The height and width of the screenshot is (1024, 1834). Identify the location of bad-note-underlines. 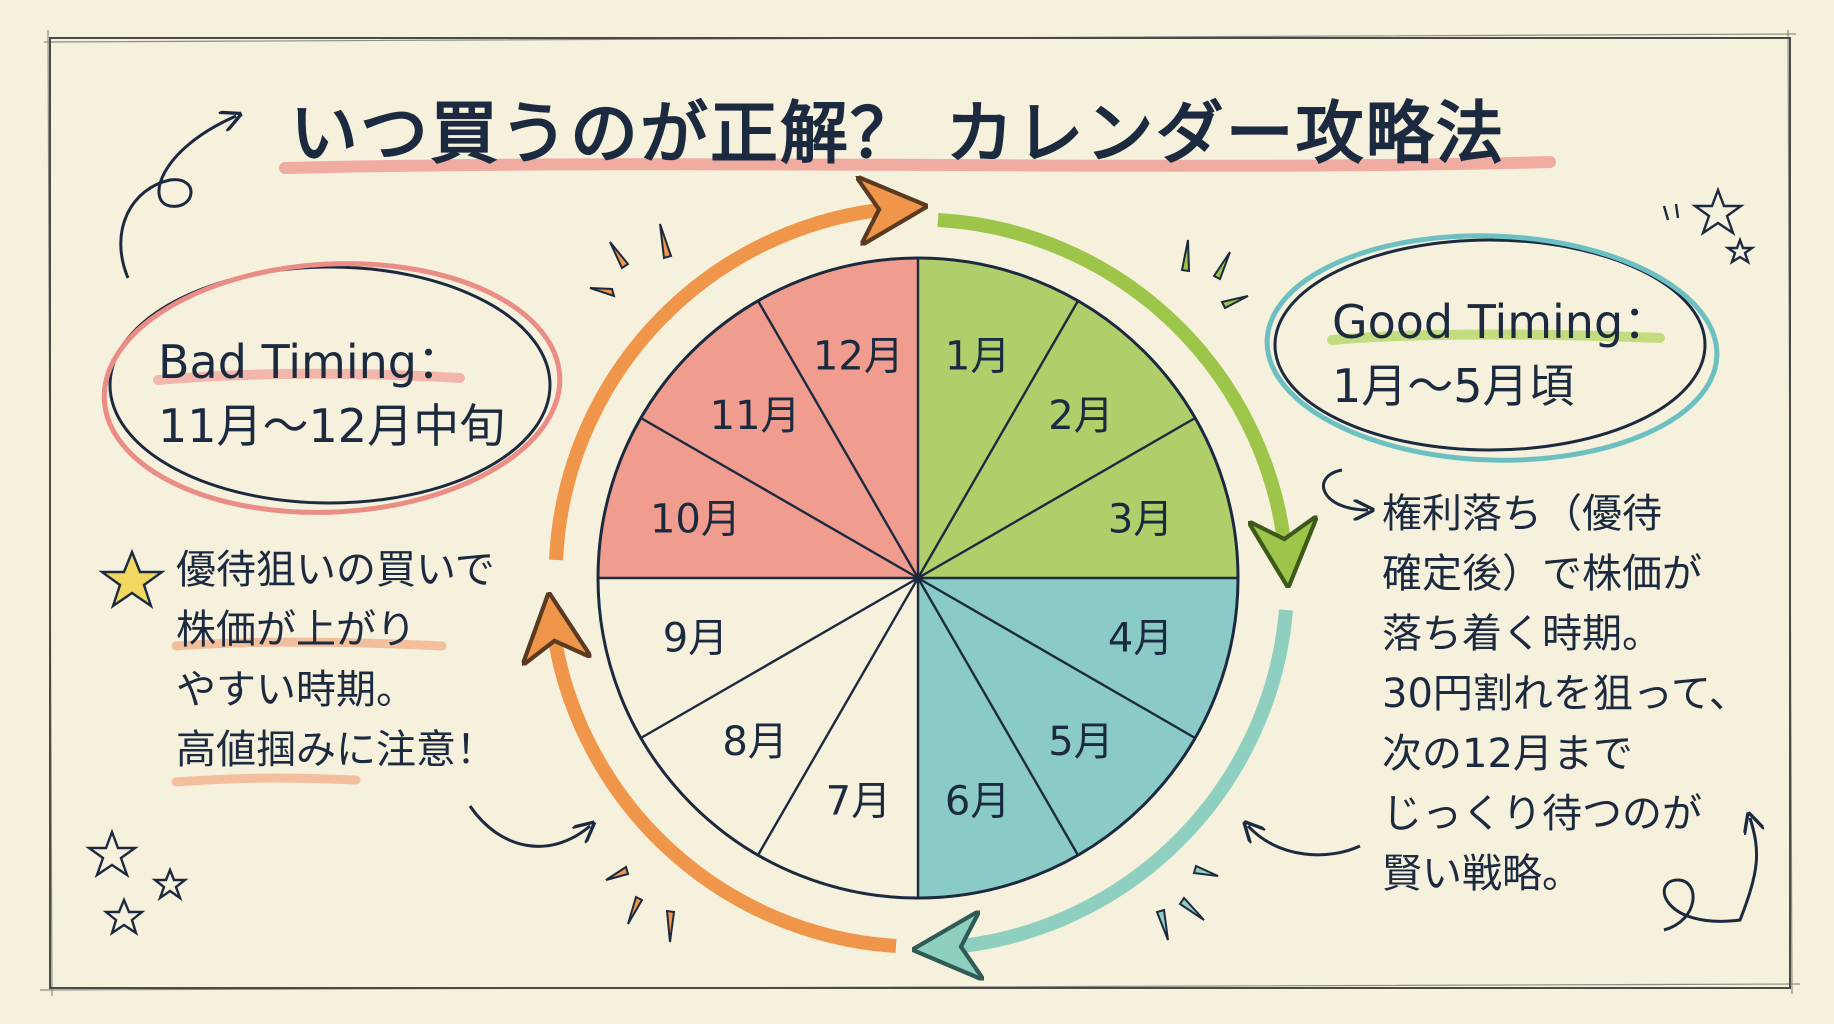
(309, 712).